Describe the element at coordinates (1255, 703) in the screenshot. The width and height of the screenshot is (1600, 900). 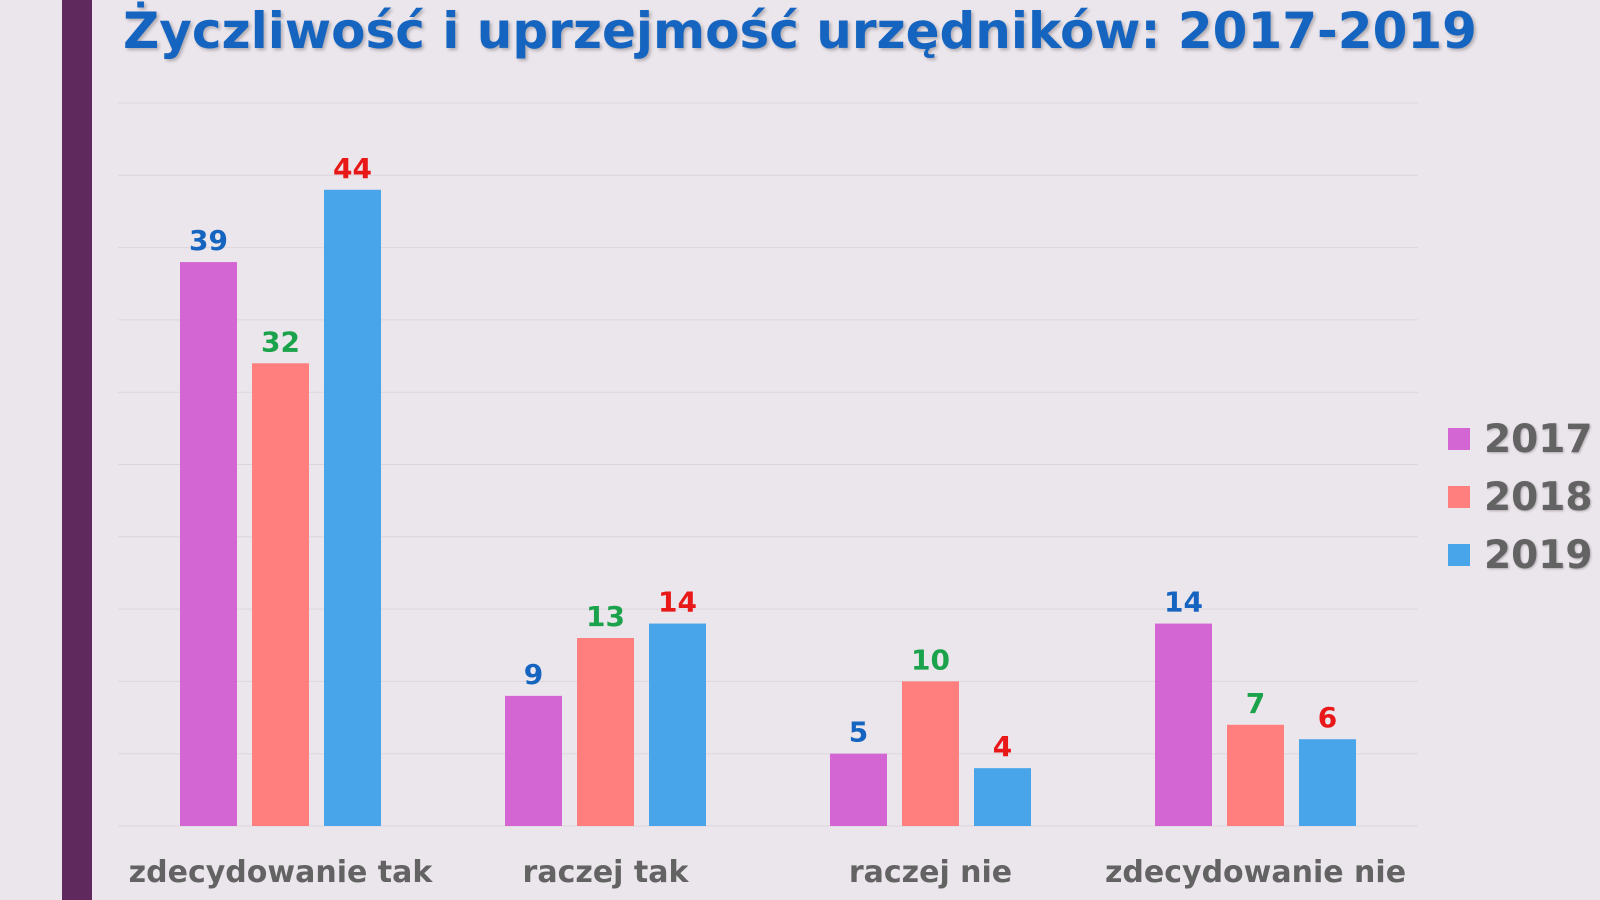
I see `data-label-2018-4: 7` at that location.